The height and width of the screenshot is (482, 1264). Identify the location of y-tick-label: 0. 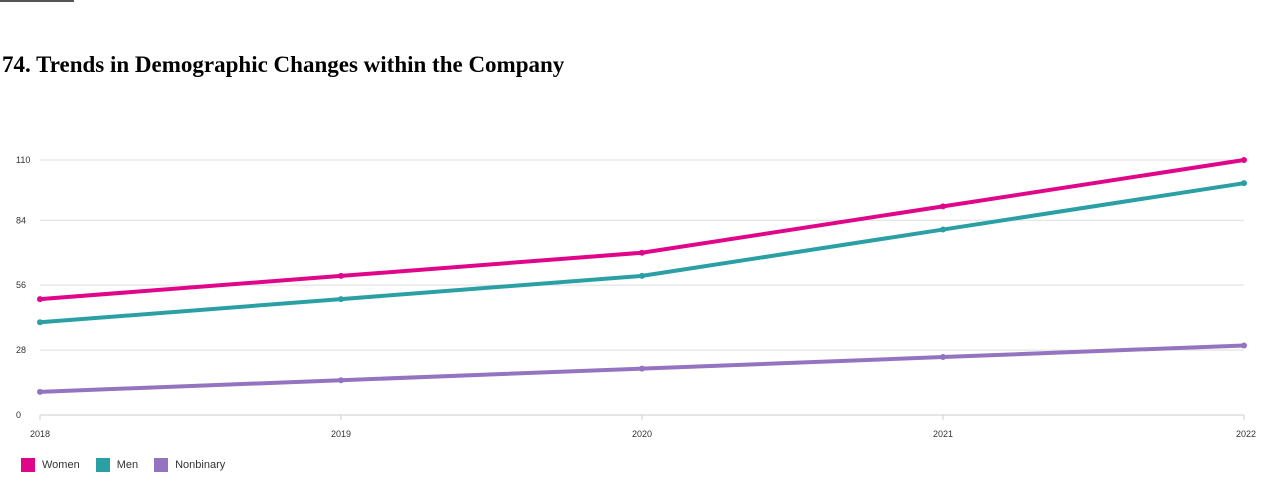
(18, 415).